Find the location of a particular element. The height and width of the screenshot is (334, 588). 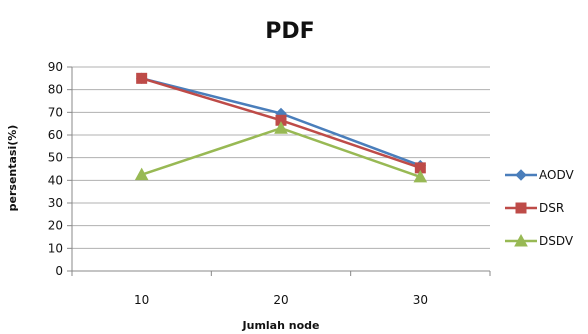

y-tick-label: 50 is located at coordinates (55, 158).